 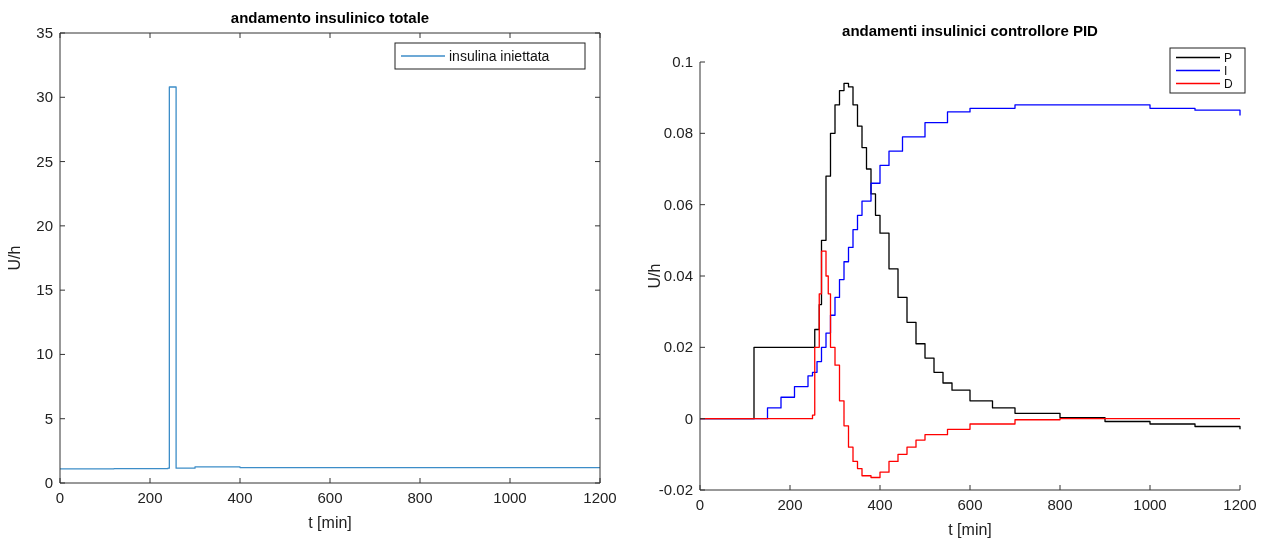 I want to click on y-tick-label: 0.02, so click(x=678, y=347).